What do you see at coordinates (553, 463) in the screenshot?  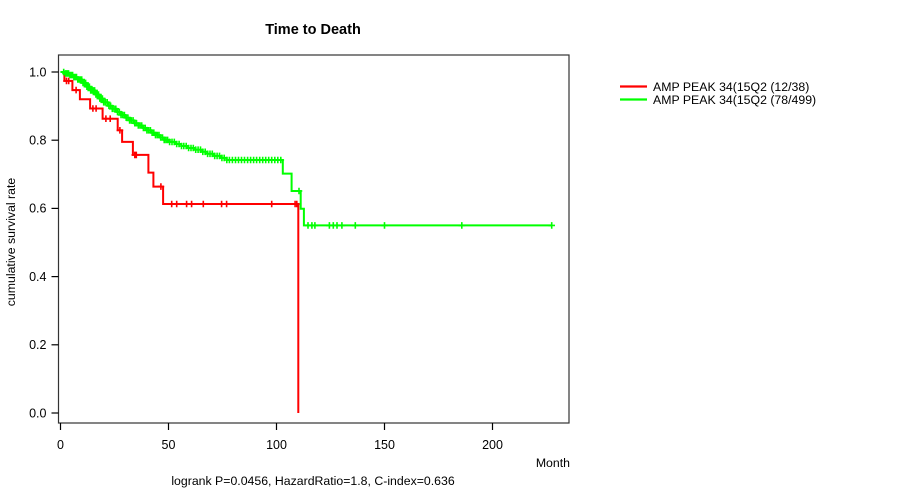 I see `x-axis-label: Month` at bounding box center [553, 463].